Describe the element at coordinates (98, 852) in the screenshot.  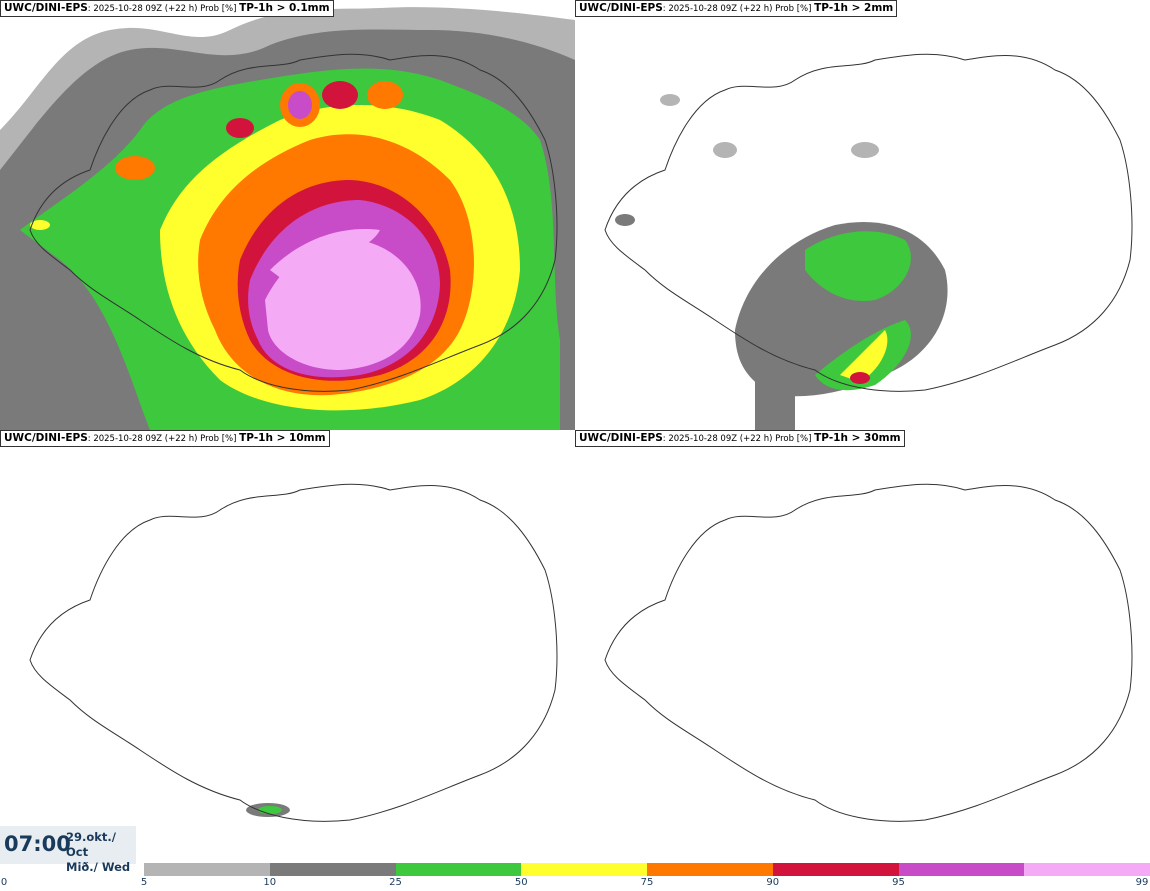
I see `valid-date: 29.okt./ Oct Mið./ Wed` at that location.